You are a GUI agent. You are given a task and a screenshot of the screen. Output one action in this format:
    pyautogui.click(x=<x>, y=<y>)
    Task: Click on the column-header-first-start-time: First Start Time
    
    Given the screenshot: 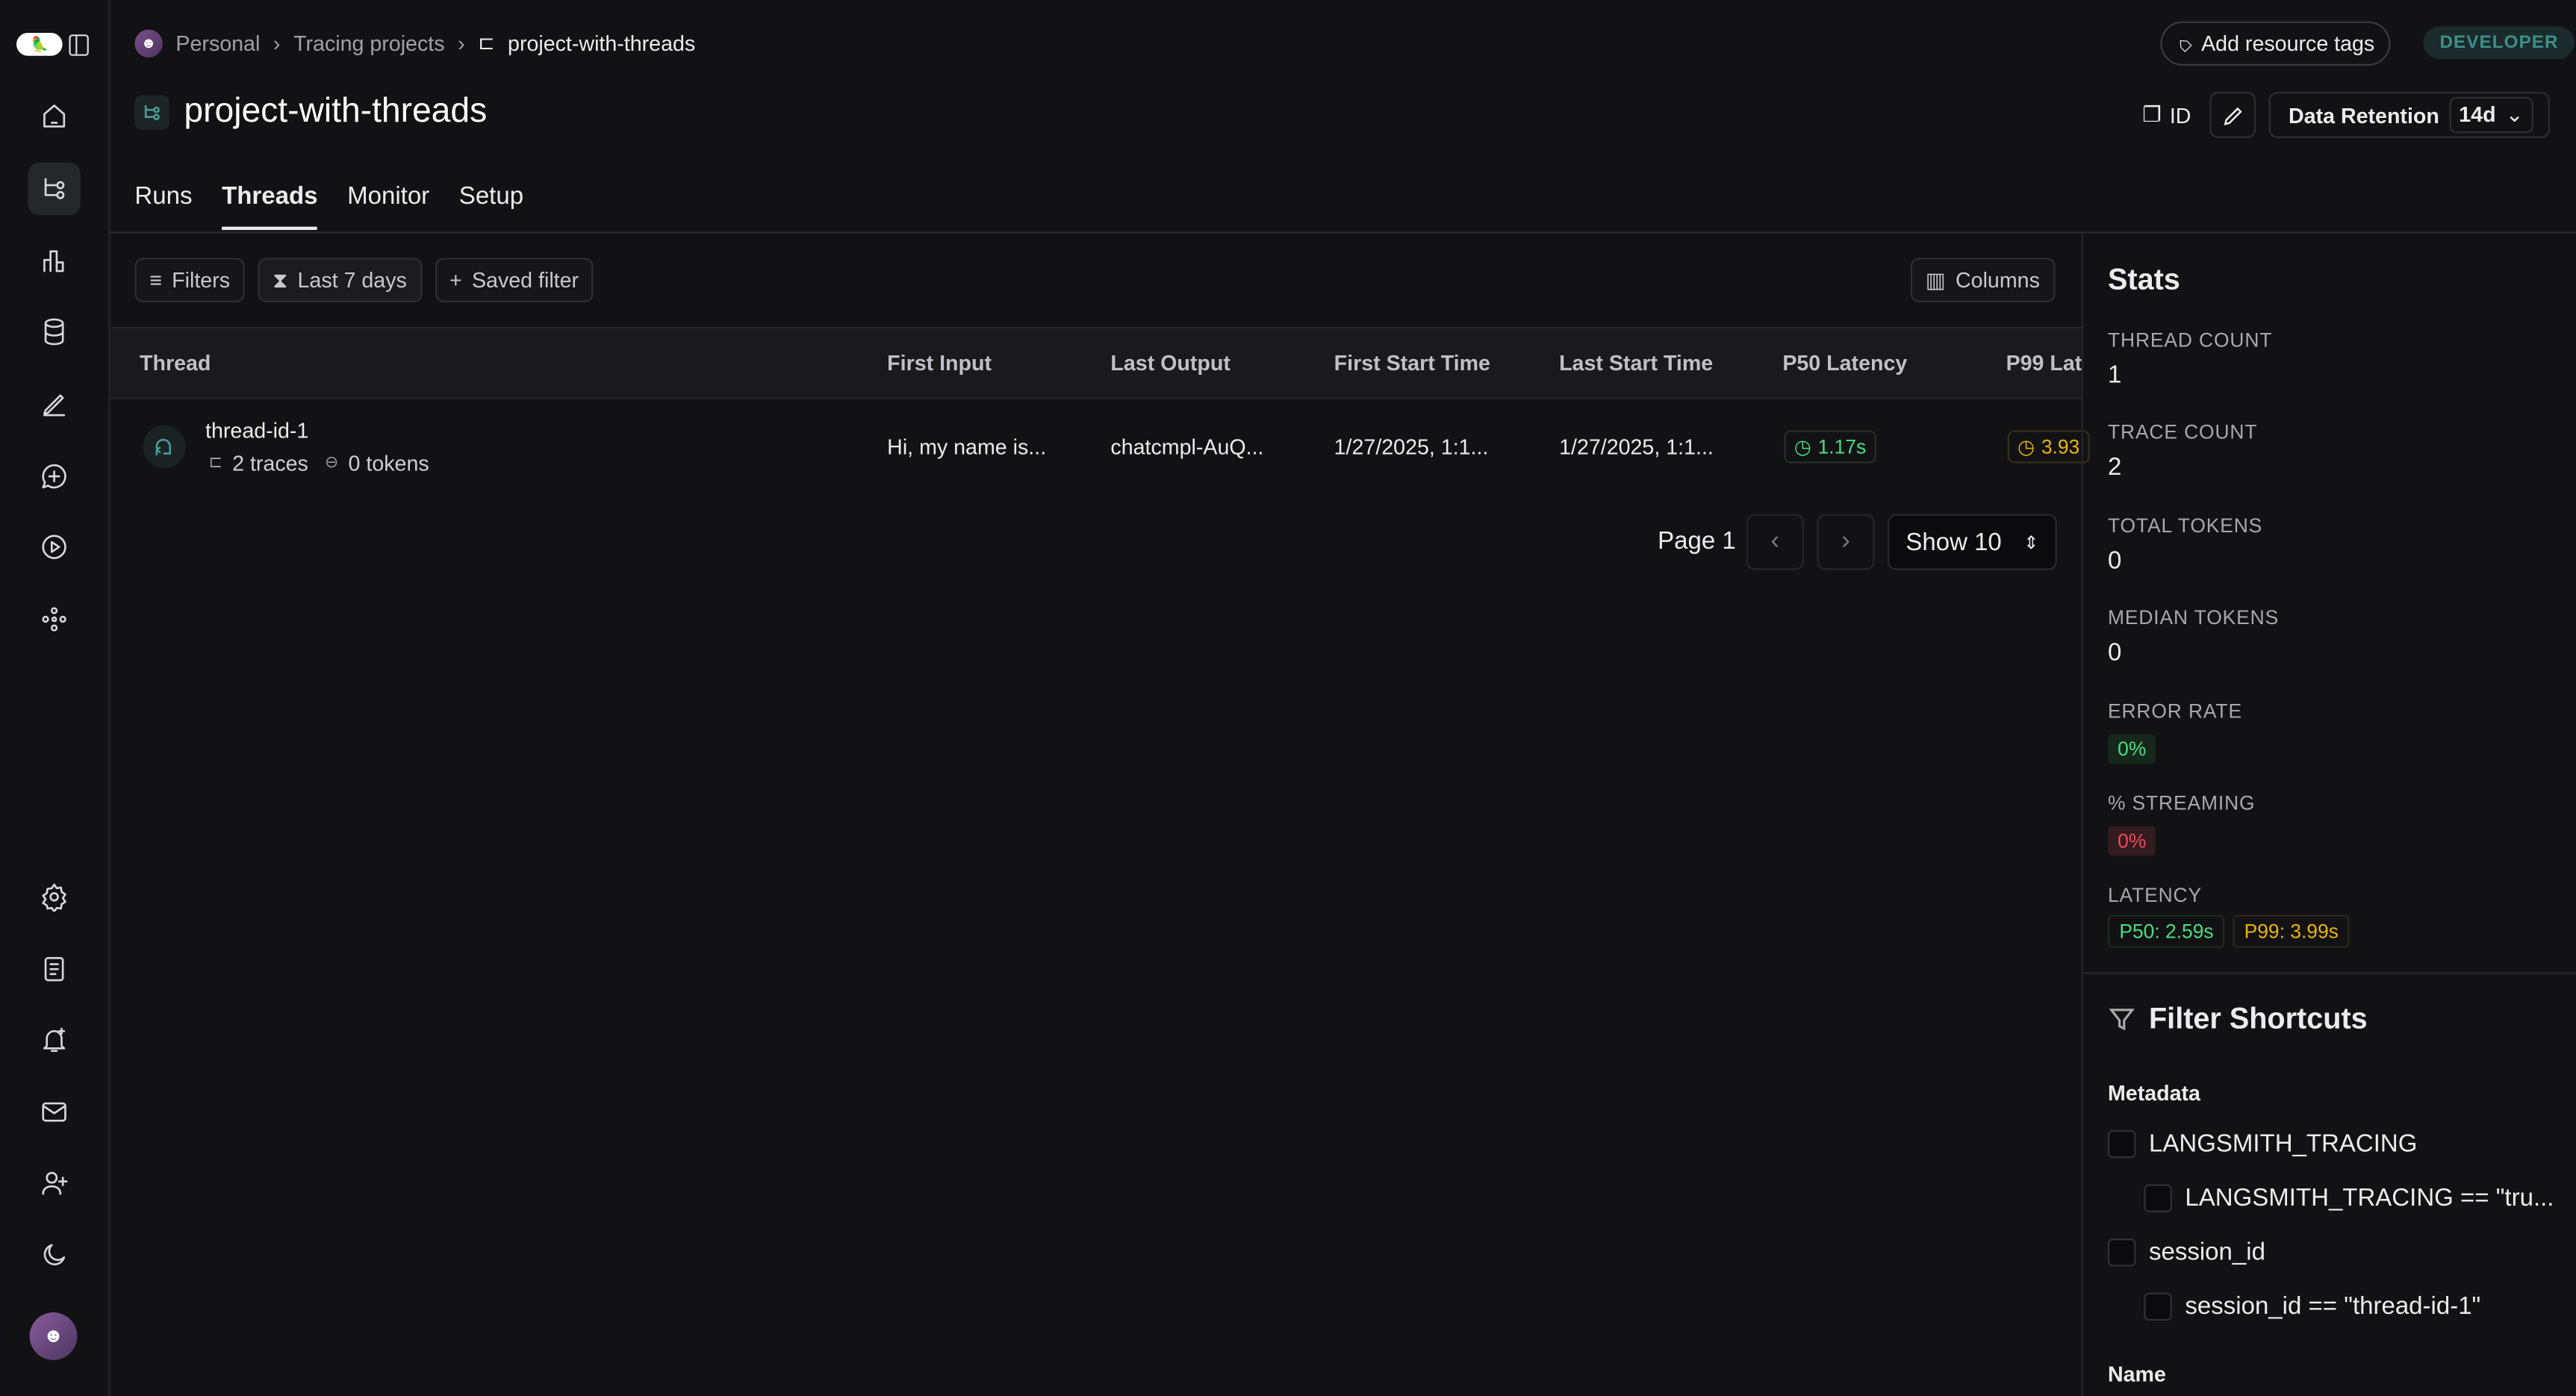 What is the action you would take?
    pyautogui.click(x=1412, y=363)
    